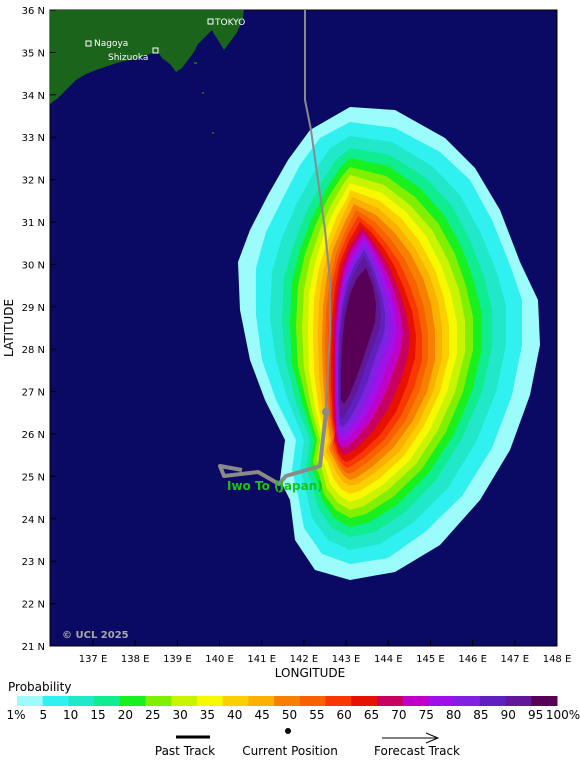  I want to click on lon-tick-label: 141 E, so click(261, 659).